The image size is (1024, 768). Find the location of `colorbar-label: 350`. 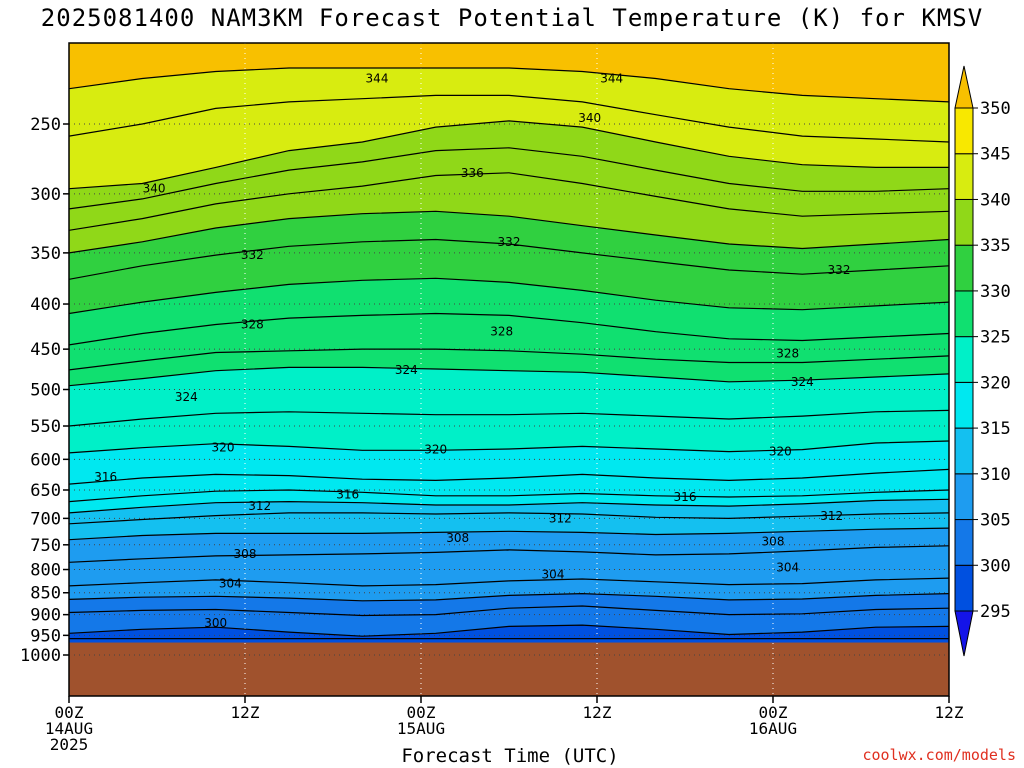

colorbar-label: 350 is located at coordinates (995, 109).